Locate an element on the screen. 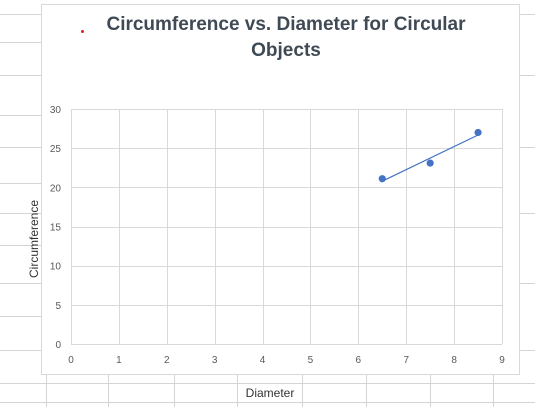  trendline-group is located at coordinates (430, 158).